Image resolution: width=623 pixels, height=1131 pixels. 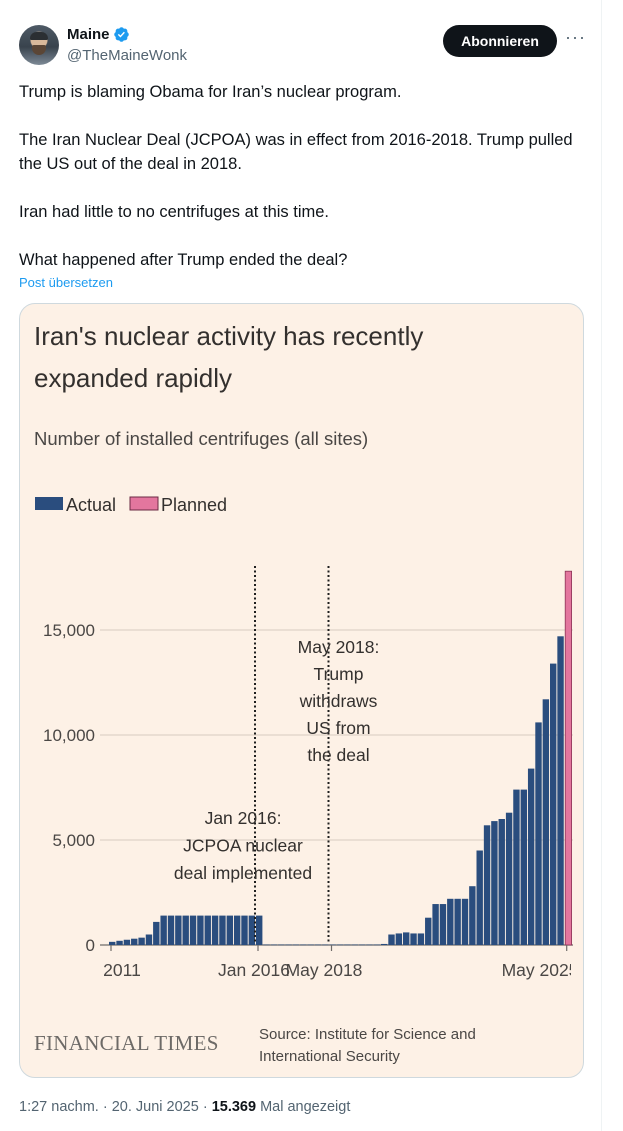 I want to click on legend-swatch-planned, so click(x=144, y=503).